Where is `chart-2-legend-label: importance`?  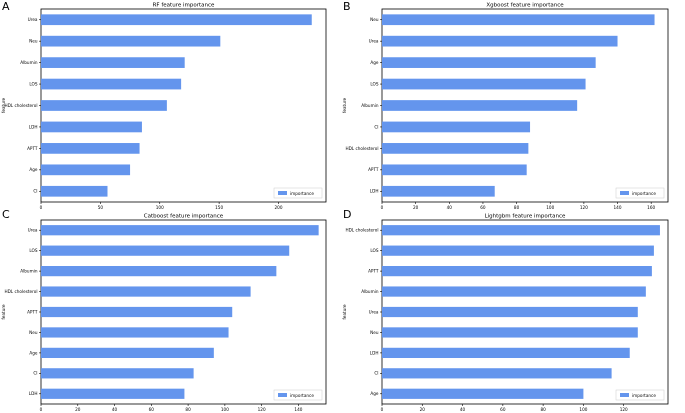 chart-2-legend-label: importance is located at coordinates (644, 193).